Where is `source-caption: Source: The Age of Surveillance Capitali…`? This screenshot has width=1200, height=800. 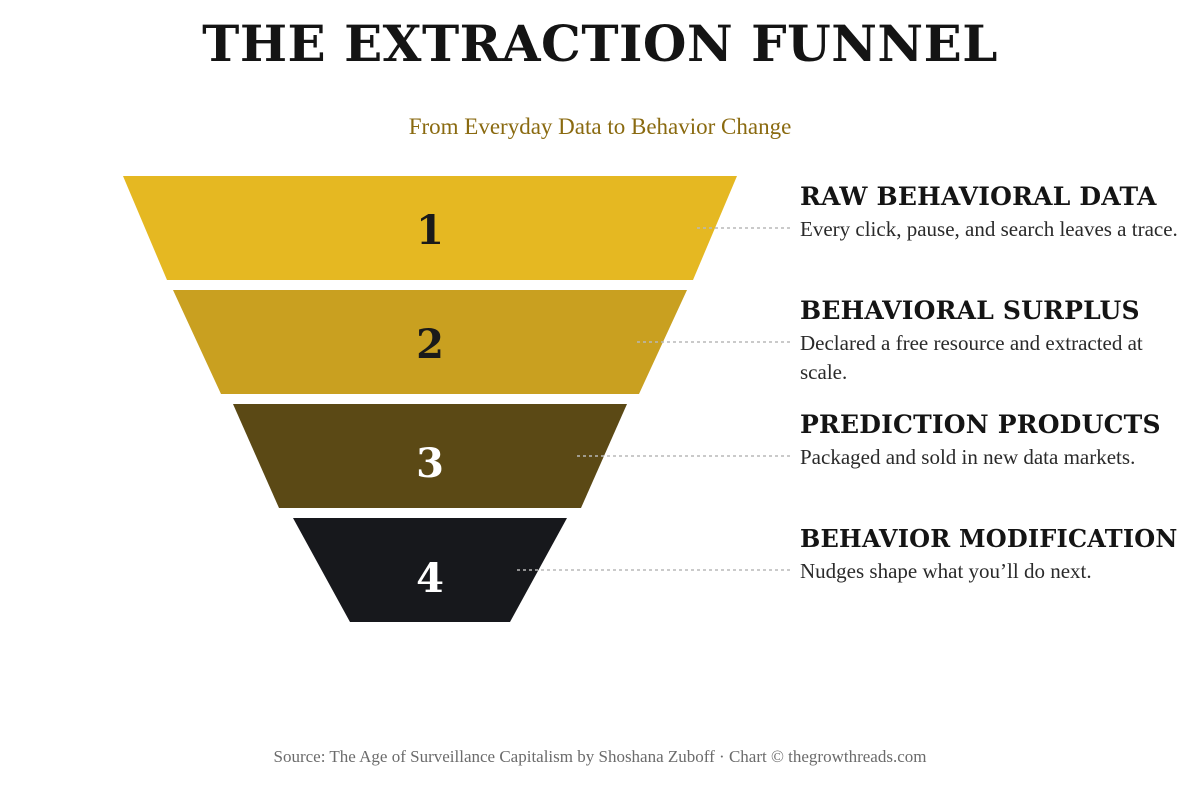
source-caption: Source: The Age of Surveillance Capitali… is located at coordinates (600, 756).